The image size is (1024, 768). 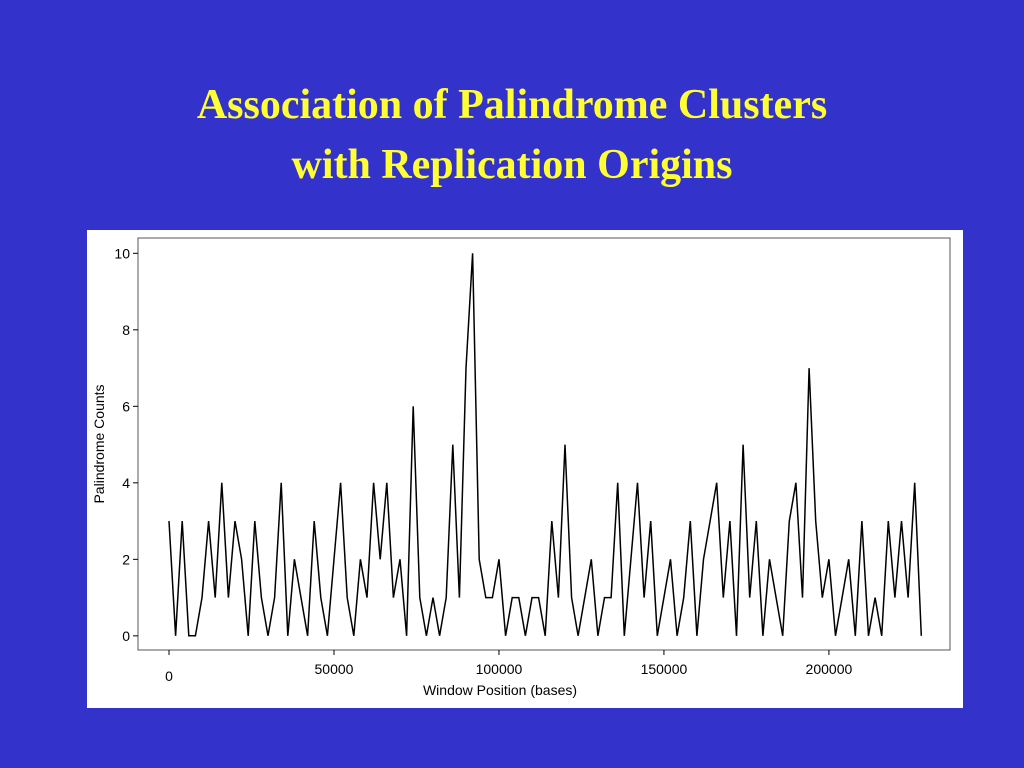 I want to click on y-tick-label: 6, so click(x=126, y=406).